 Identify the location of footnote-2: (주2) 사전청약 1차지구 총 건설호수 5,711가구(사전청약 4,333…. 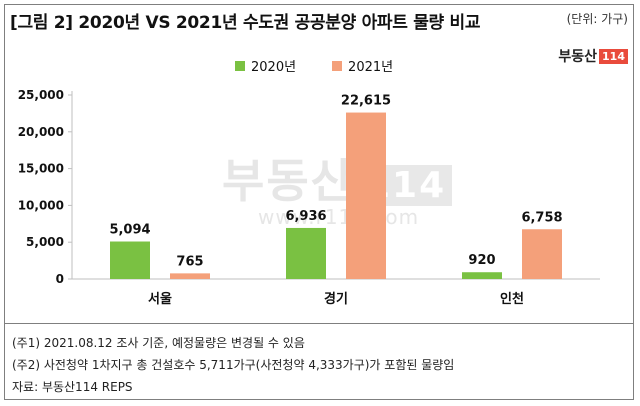
(233, 365).